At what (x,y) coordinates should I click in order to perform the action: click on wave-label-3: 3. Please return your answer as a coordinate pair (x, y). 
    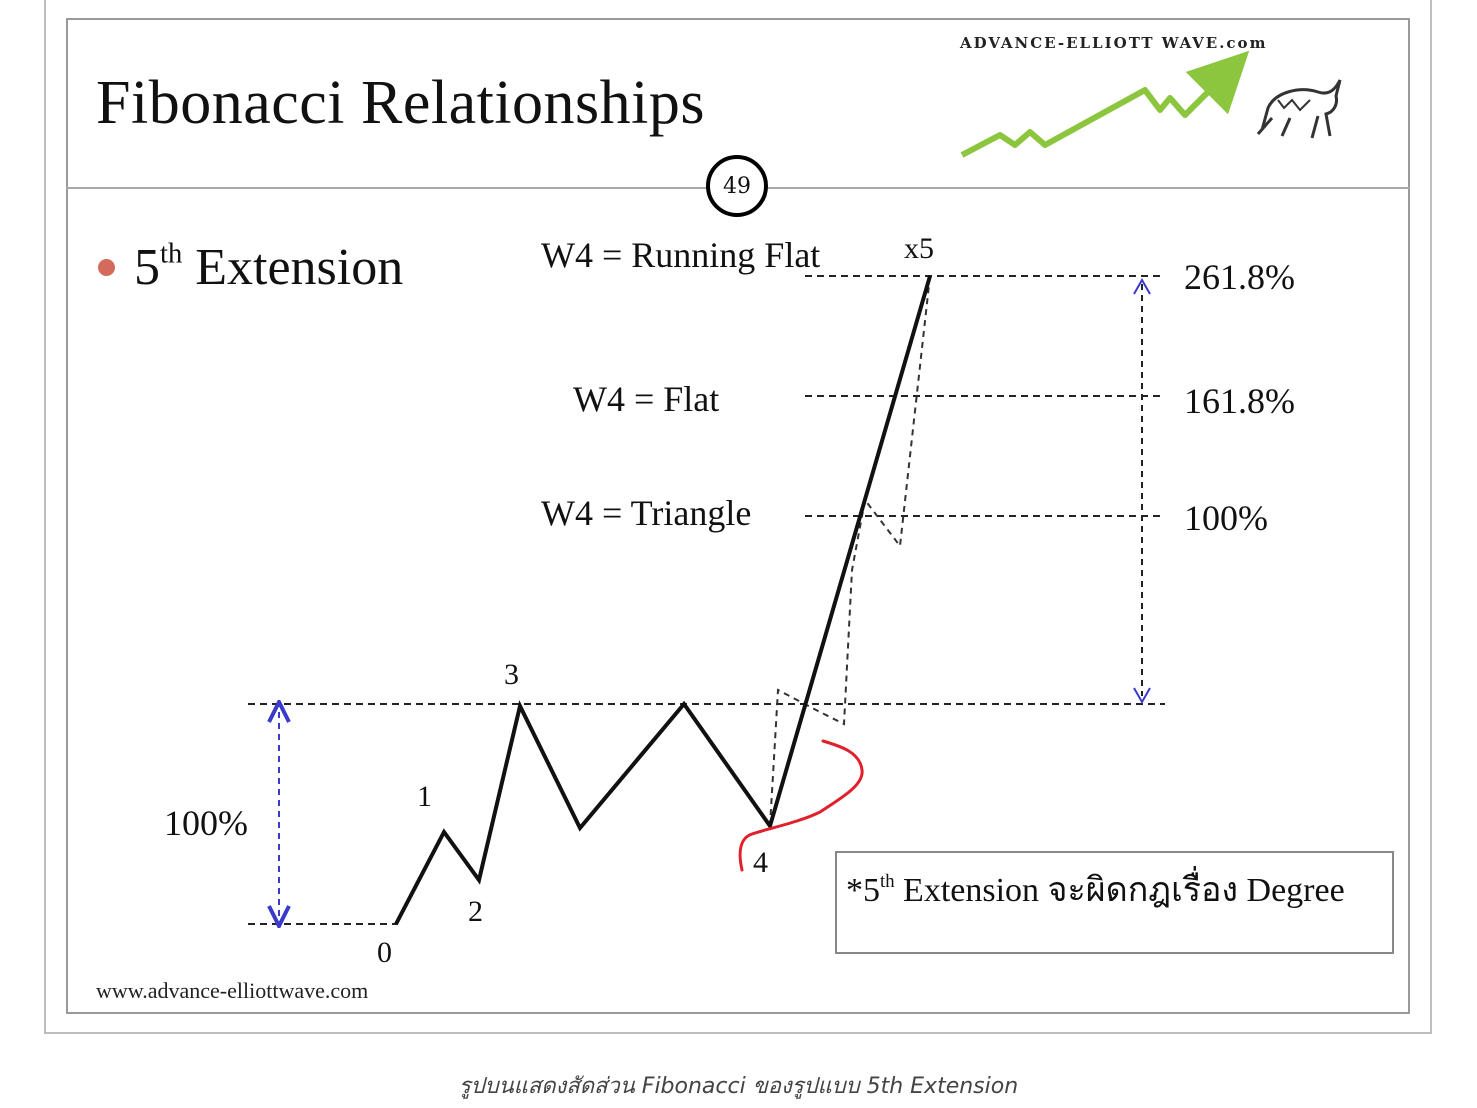
    Looking at the image, I should click on (511, 674).